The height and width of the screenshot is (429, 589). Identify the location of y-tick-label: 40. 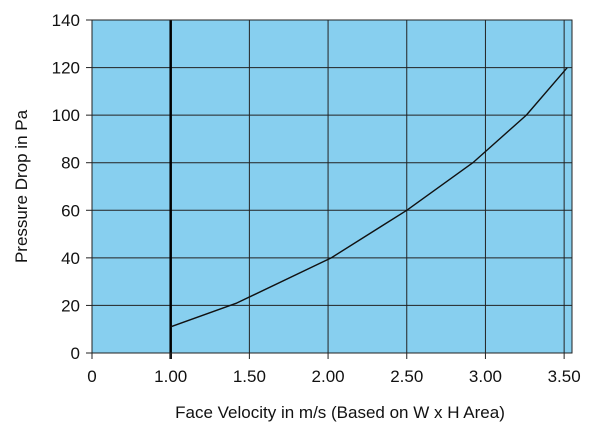
(70, 258).